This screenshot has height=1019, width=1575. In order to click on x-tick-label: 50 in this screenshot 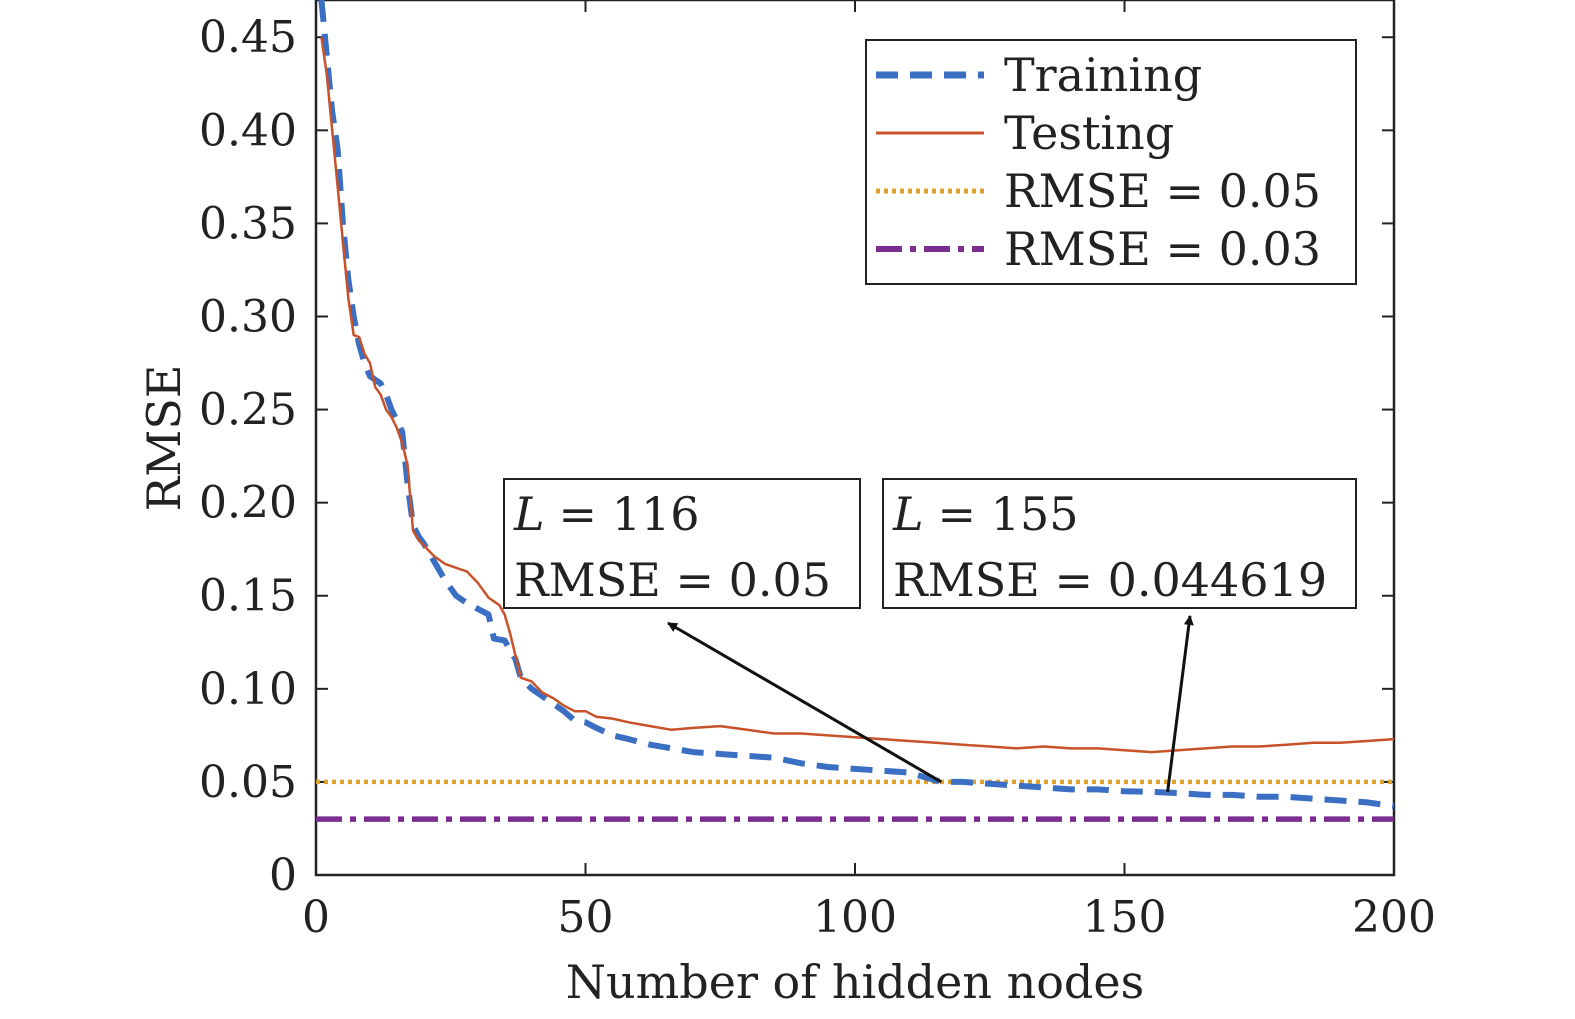, I will do `click(586, 917)`.